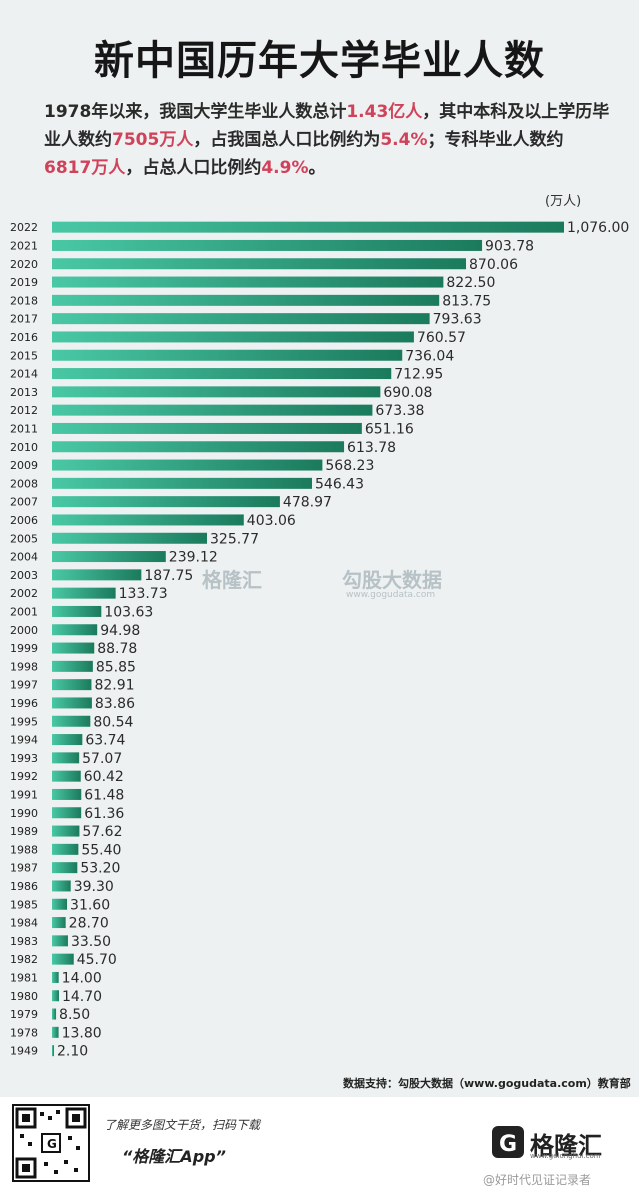  I want to click on value-label: 88.78, so click(117, 649).